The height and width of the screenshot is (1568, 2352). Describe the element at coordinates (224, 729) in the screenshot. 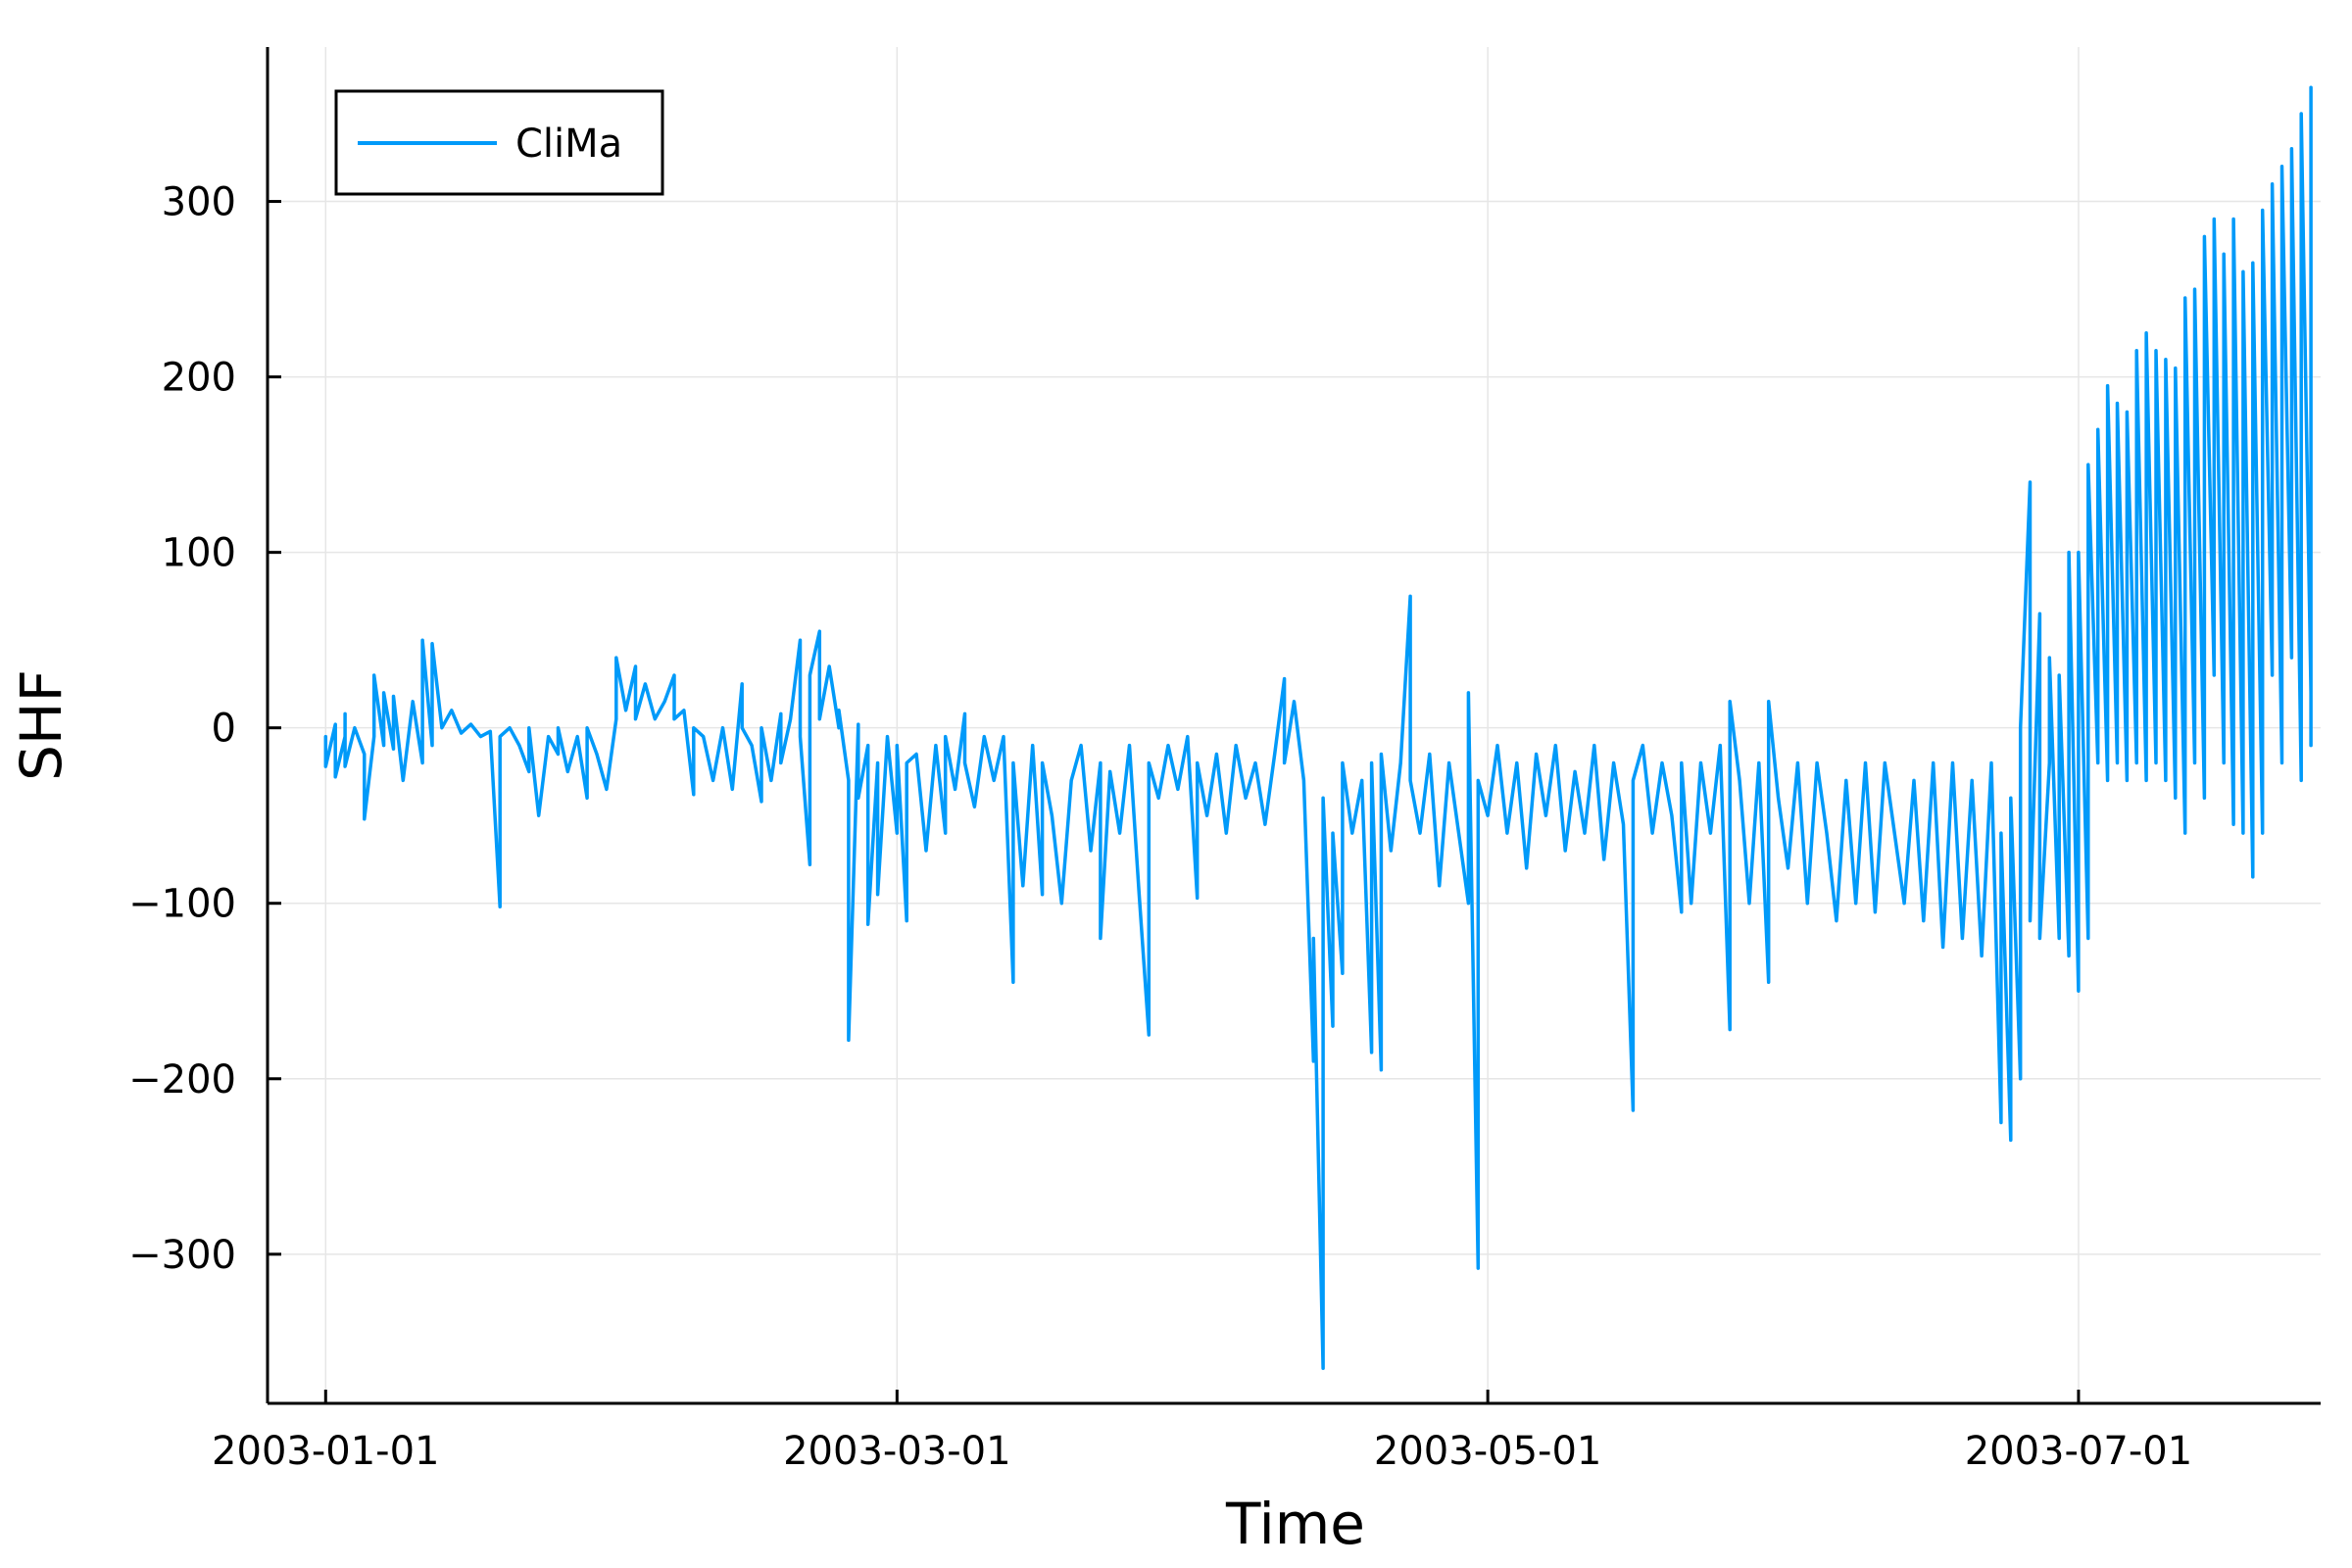

I see `y-tick-label: 0` at that location.